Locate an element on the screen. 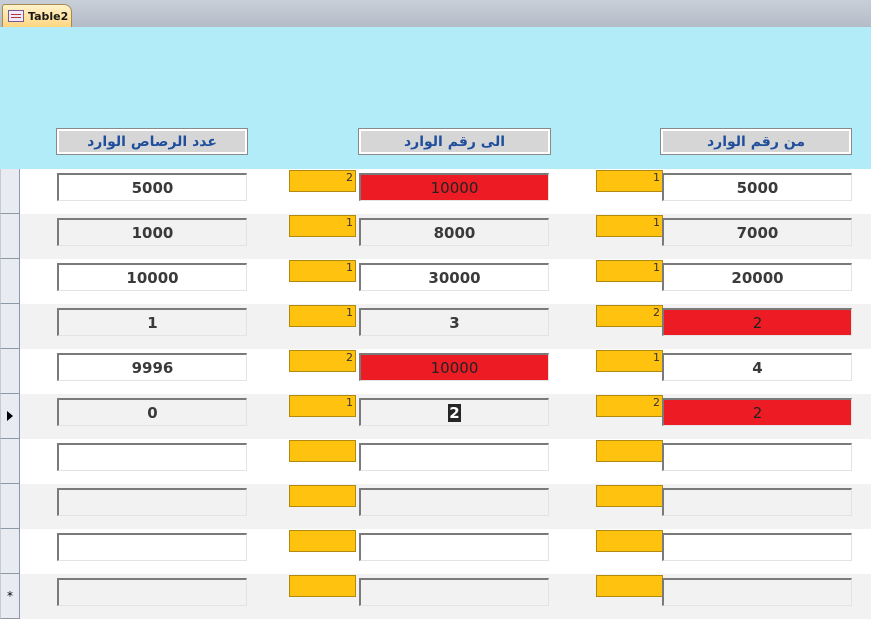 This screenshot has width=871, height=619. tab-label: Table2 is located at coordinates (48, 16).